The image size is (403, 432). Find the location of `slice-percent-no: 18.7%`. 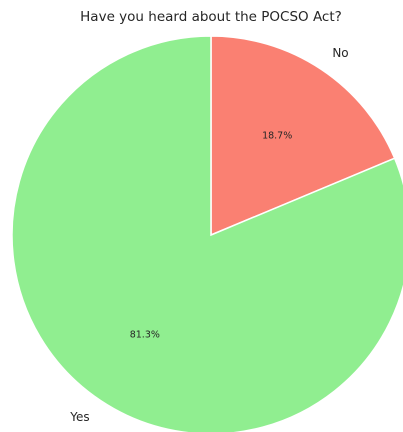

slice-percent-no: 18.7% is located at coordinates (277, 136).